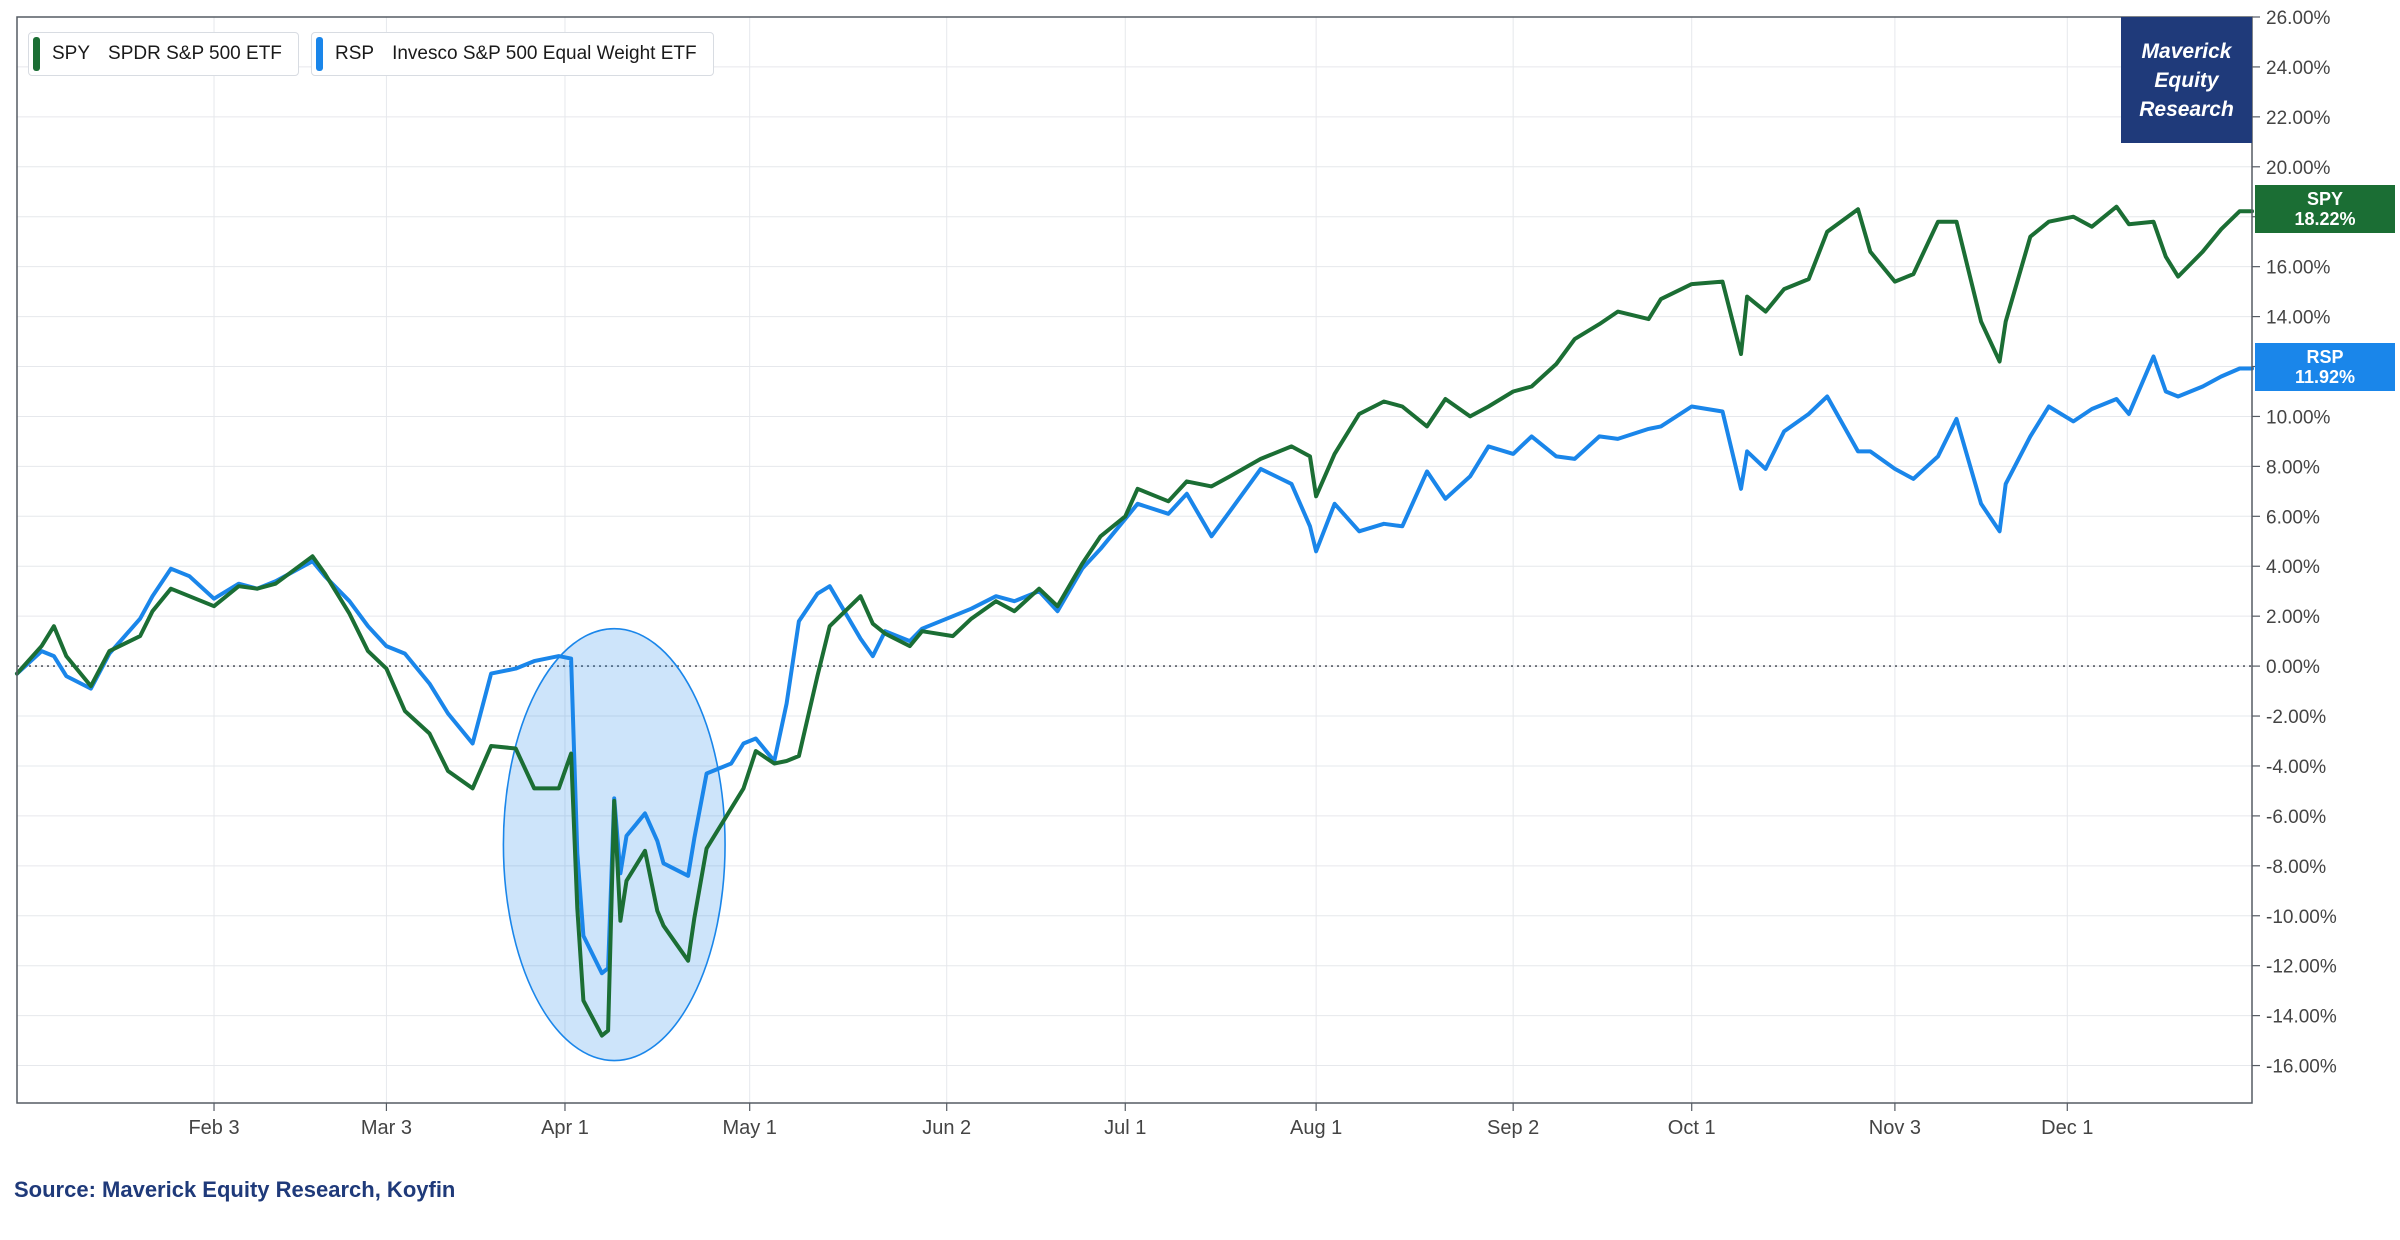 Image resolution: width=2400 pixels, height=1240 pixels. I want to click on y-tick-label: -16.00%, so click(2301, 1067).